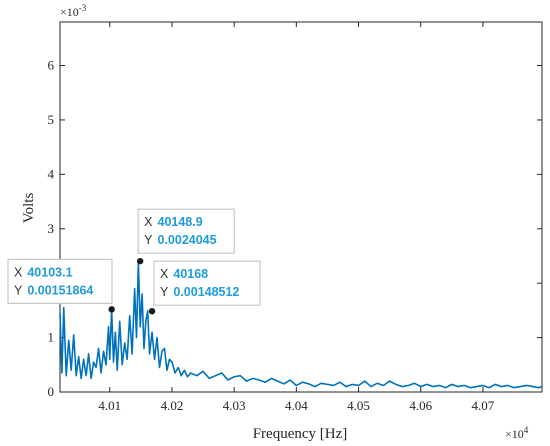 This screenshot has height=446, width=550. Describe the element at coordinates (199, 292) in the screenshot. I see `data-tip-y-row: Y 0.00148512` at that location.